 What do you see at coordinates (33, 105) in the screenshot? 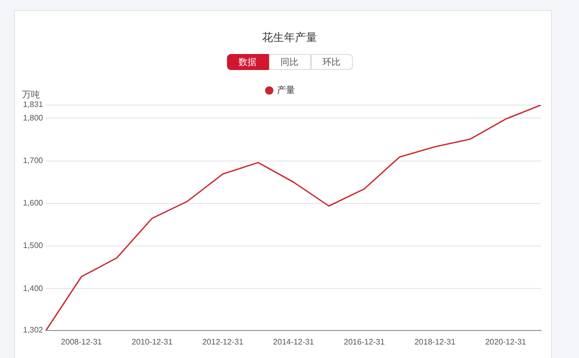
I see `y-tick-label: 1,831` at bounding box center [33, 105].